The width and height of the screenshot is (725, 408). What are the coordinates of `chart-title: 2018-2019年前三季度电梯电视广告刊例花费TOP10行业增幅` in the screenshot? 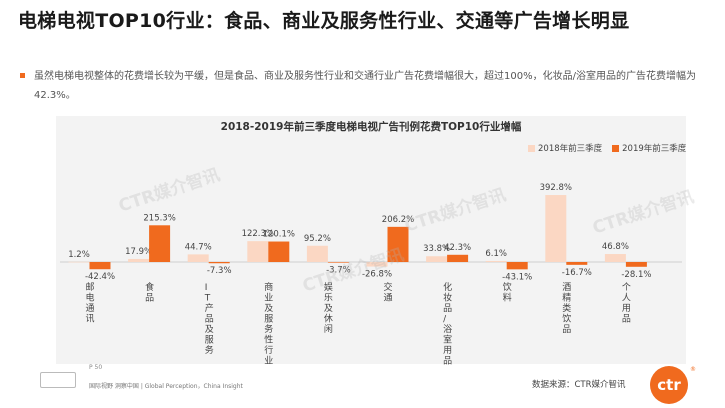 It's located at (371, 127).